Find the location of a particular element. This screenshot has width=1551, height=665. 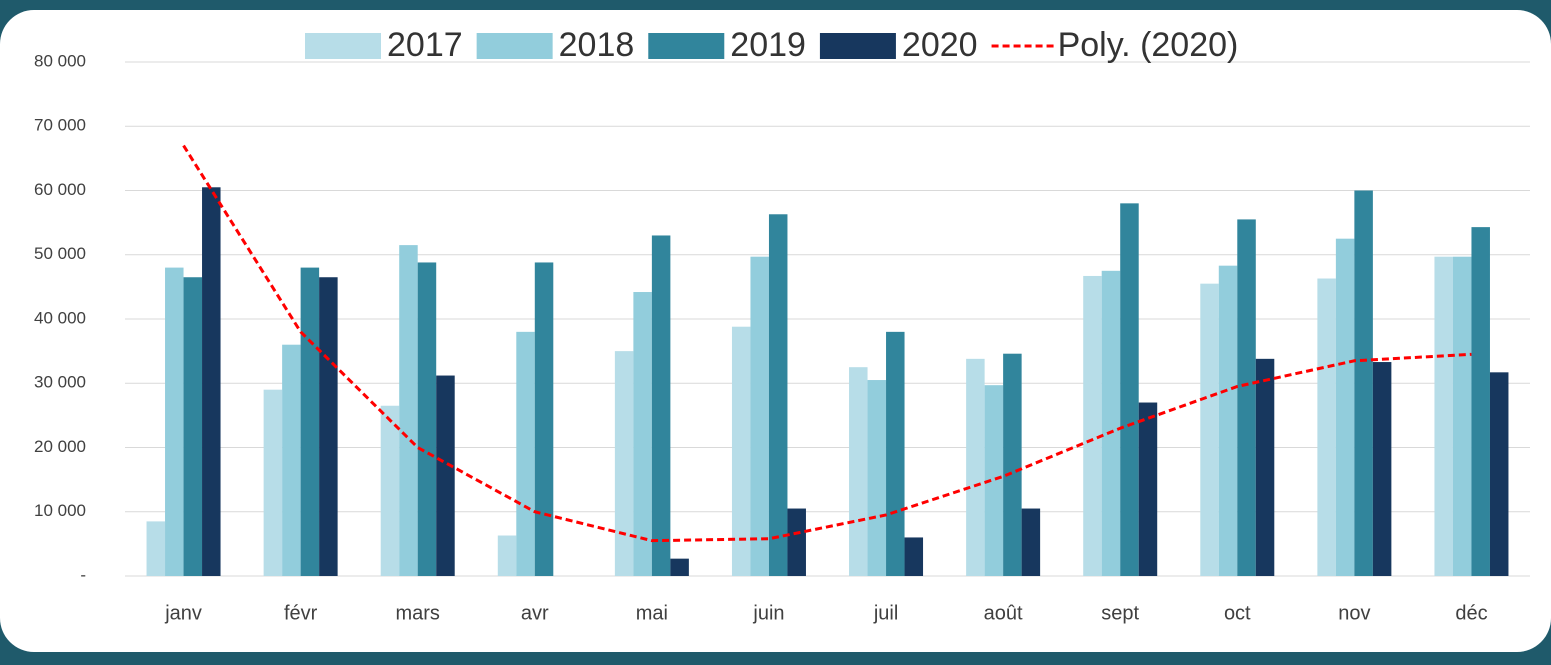

x-tick-label: août is located at coordinates (1003, 613).